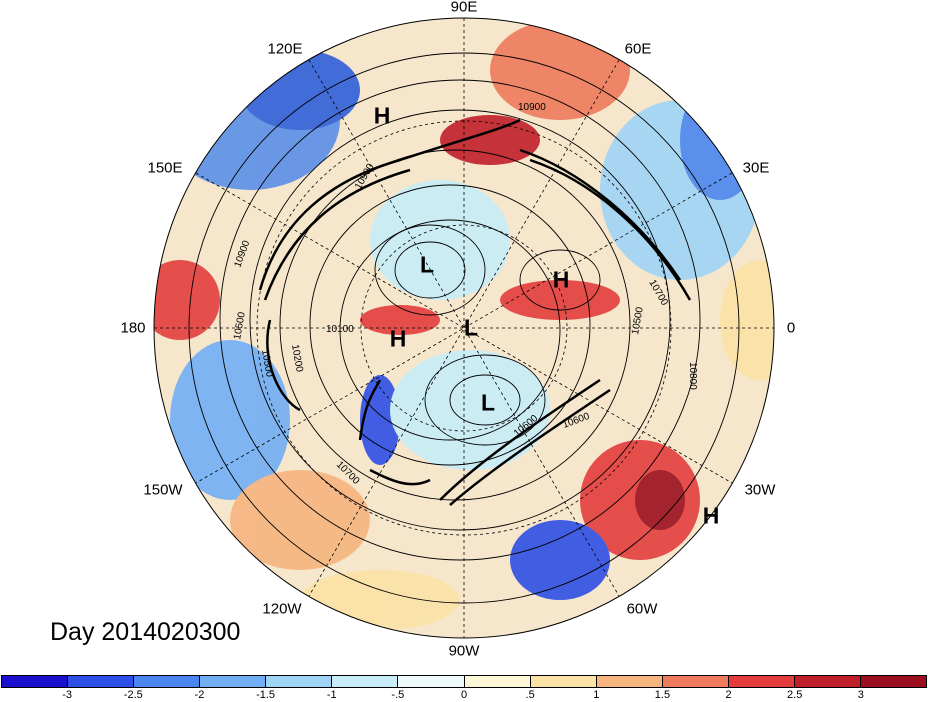 The width and height of the screenshot is (928, 702). What do you see at coordinates (532, 107) in the screenshot?
I see `contour-label: 10900` at bounding box center [532, 107].